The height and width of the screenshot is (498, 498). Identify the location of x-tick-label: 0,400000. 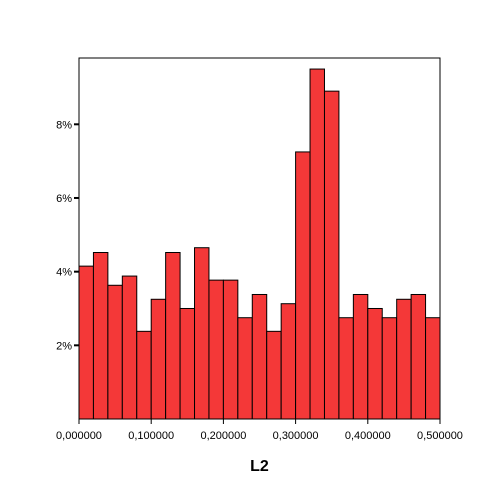
(368, 436).